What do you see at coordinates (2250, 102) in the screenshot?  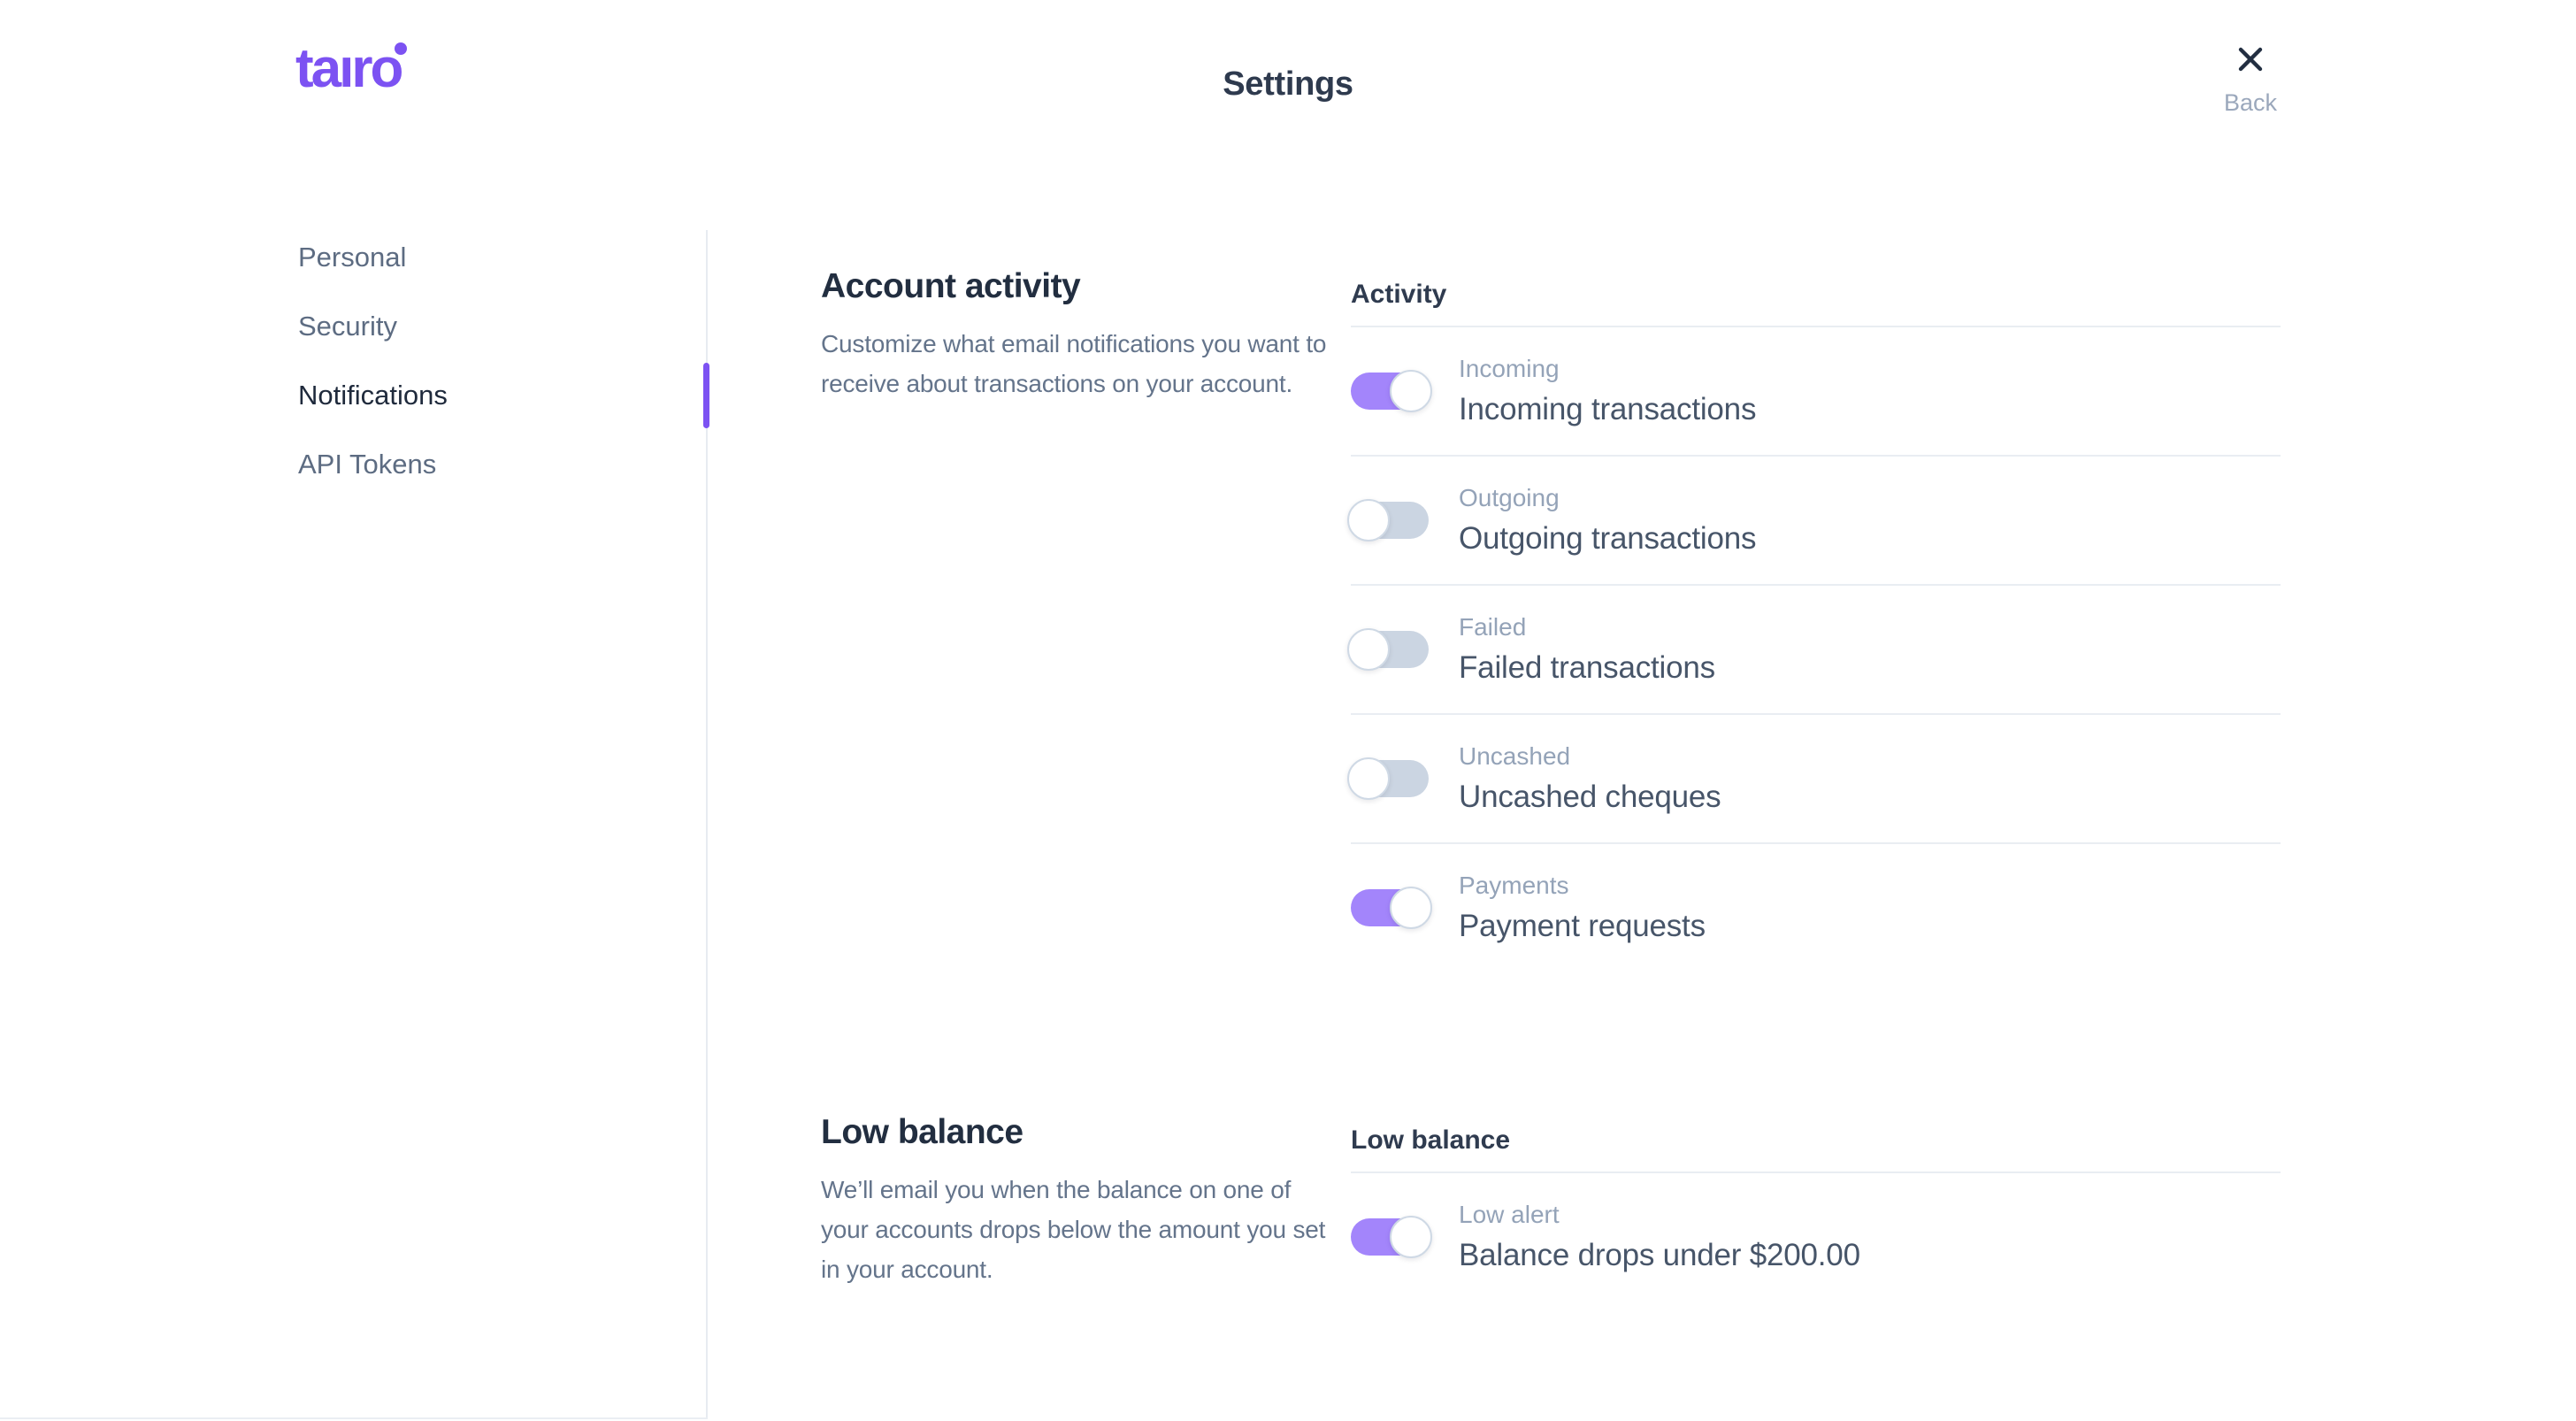 I see `close-button-label: Back` at bounding box center [2250, 102].